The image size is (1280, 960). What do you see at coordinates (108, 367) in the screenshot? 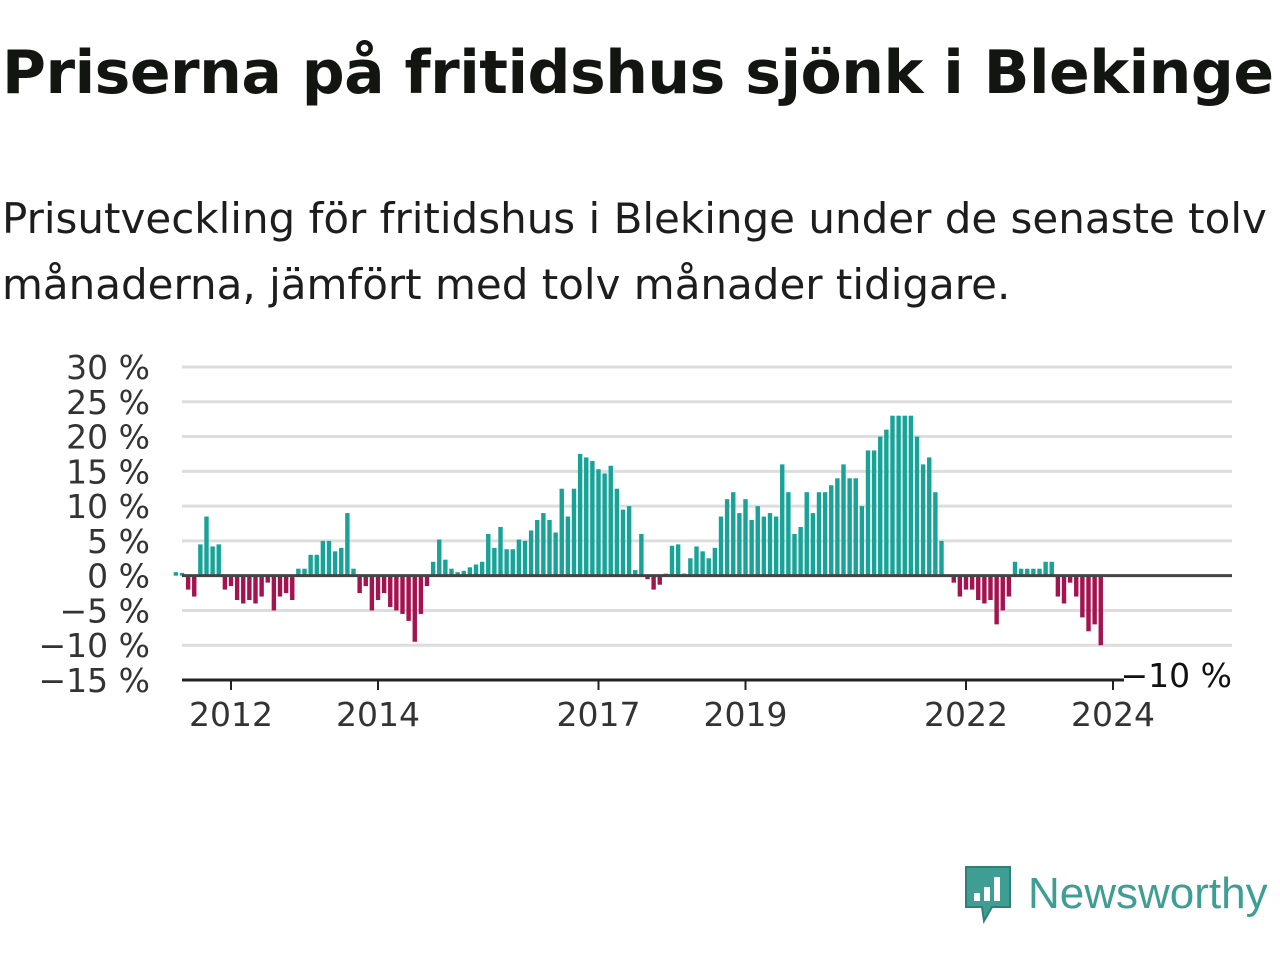
I see `y-tick-label: 30 %` at bounding box center [108, 367].